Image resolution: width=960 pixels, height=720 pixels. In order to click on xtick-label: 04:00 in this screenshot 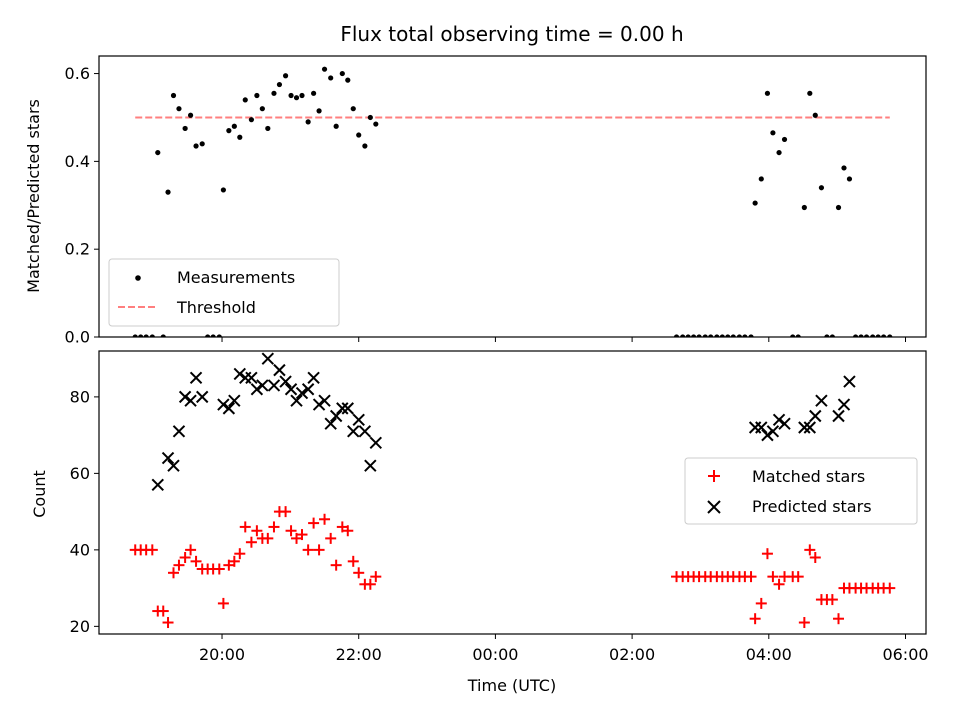, I will do `click(769, 654)`.